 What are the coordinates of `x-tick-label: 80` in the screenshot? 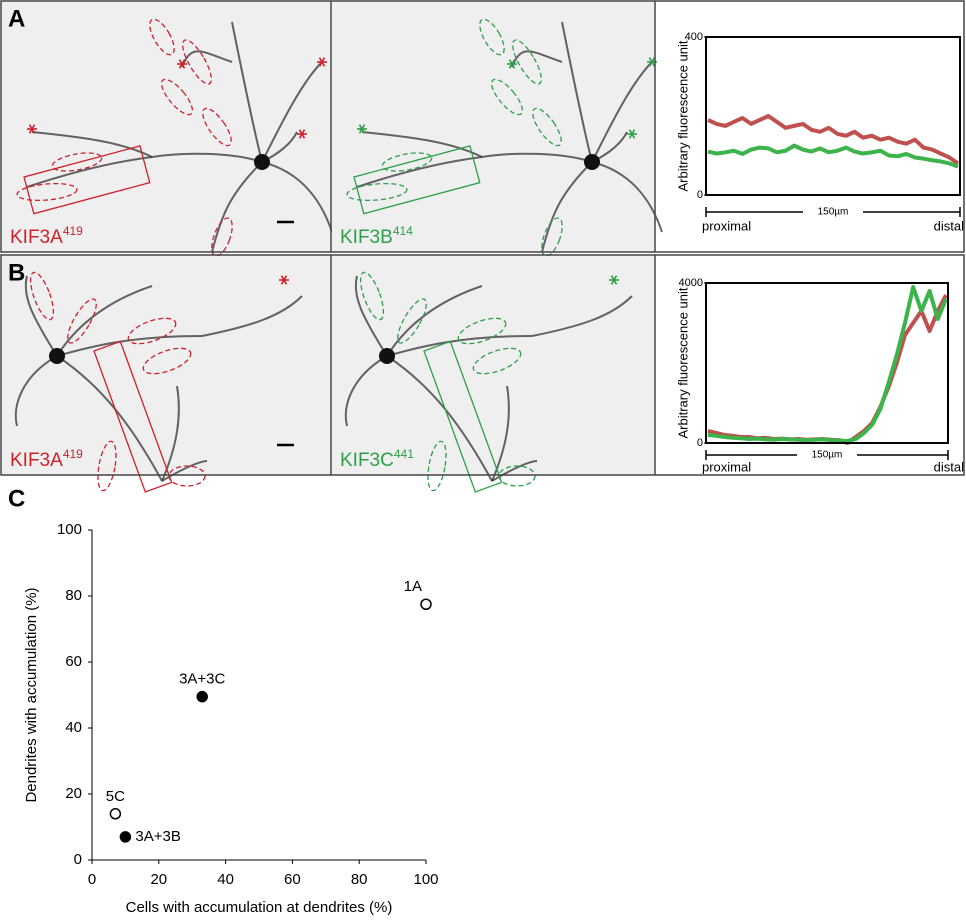 It's located at (359, 879).